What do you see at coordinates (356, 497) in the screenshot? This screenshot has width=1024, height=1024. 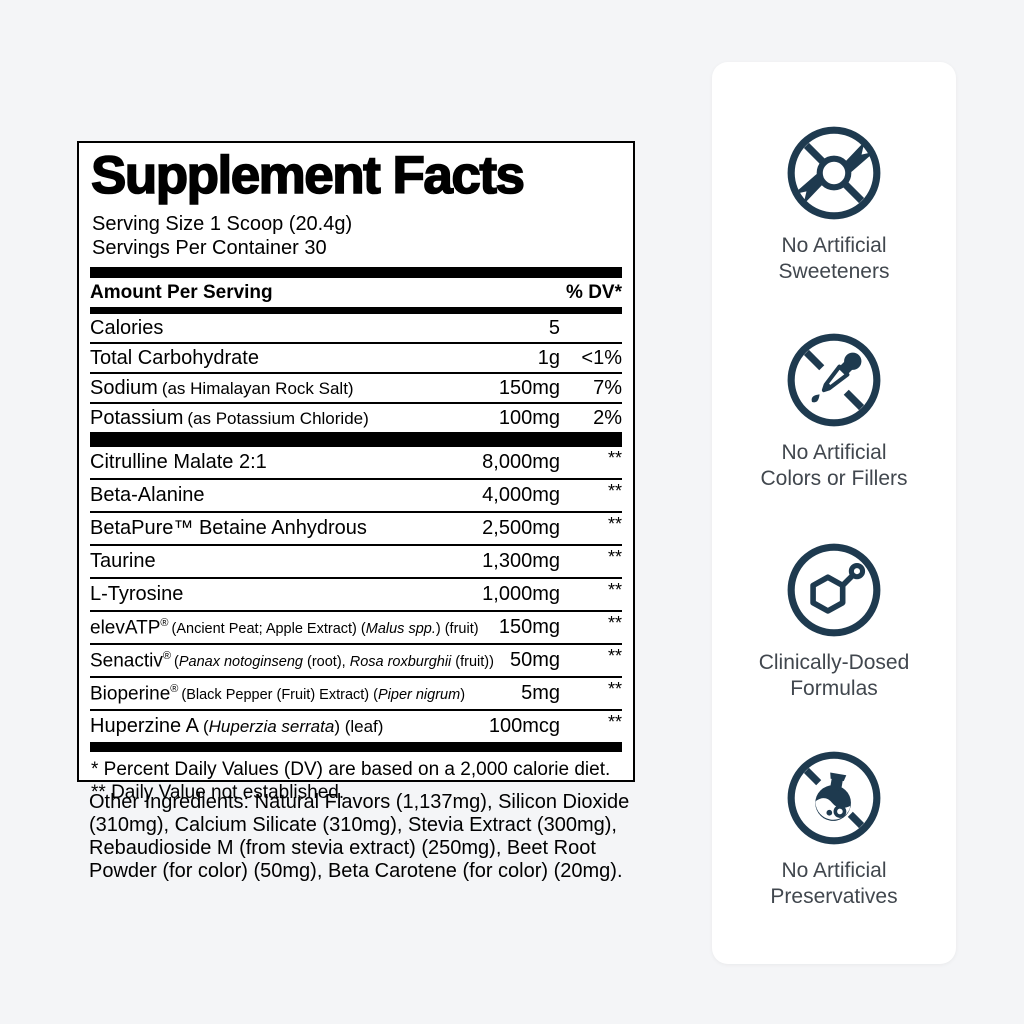 I see `table-row: Beta-Alanine 4,000mg **` at bounding box center [356, 497].